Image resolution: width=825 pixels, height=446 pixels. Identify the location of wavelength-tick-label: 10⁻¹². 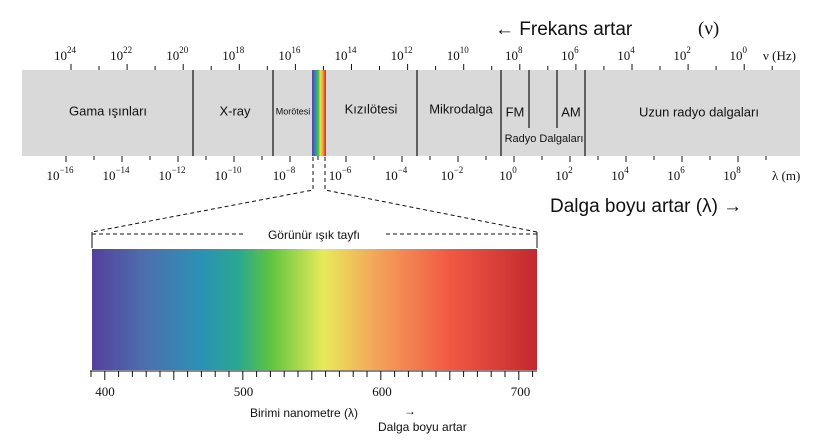
(171, 174).